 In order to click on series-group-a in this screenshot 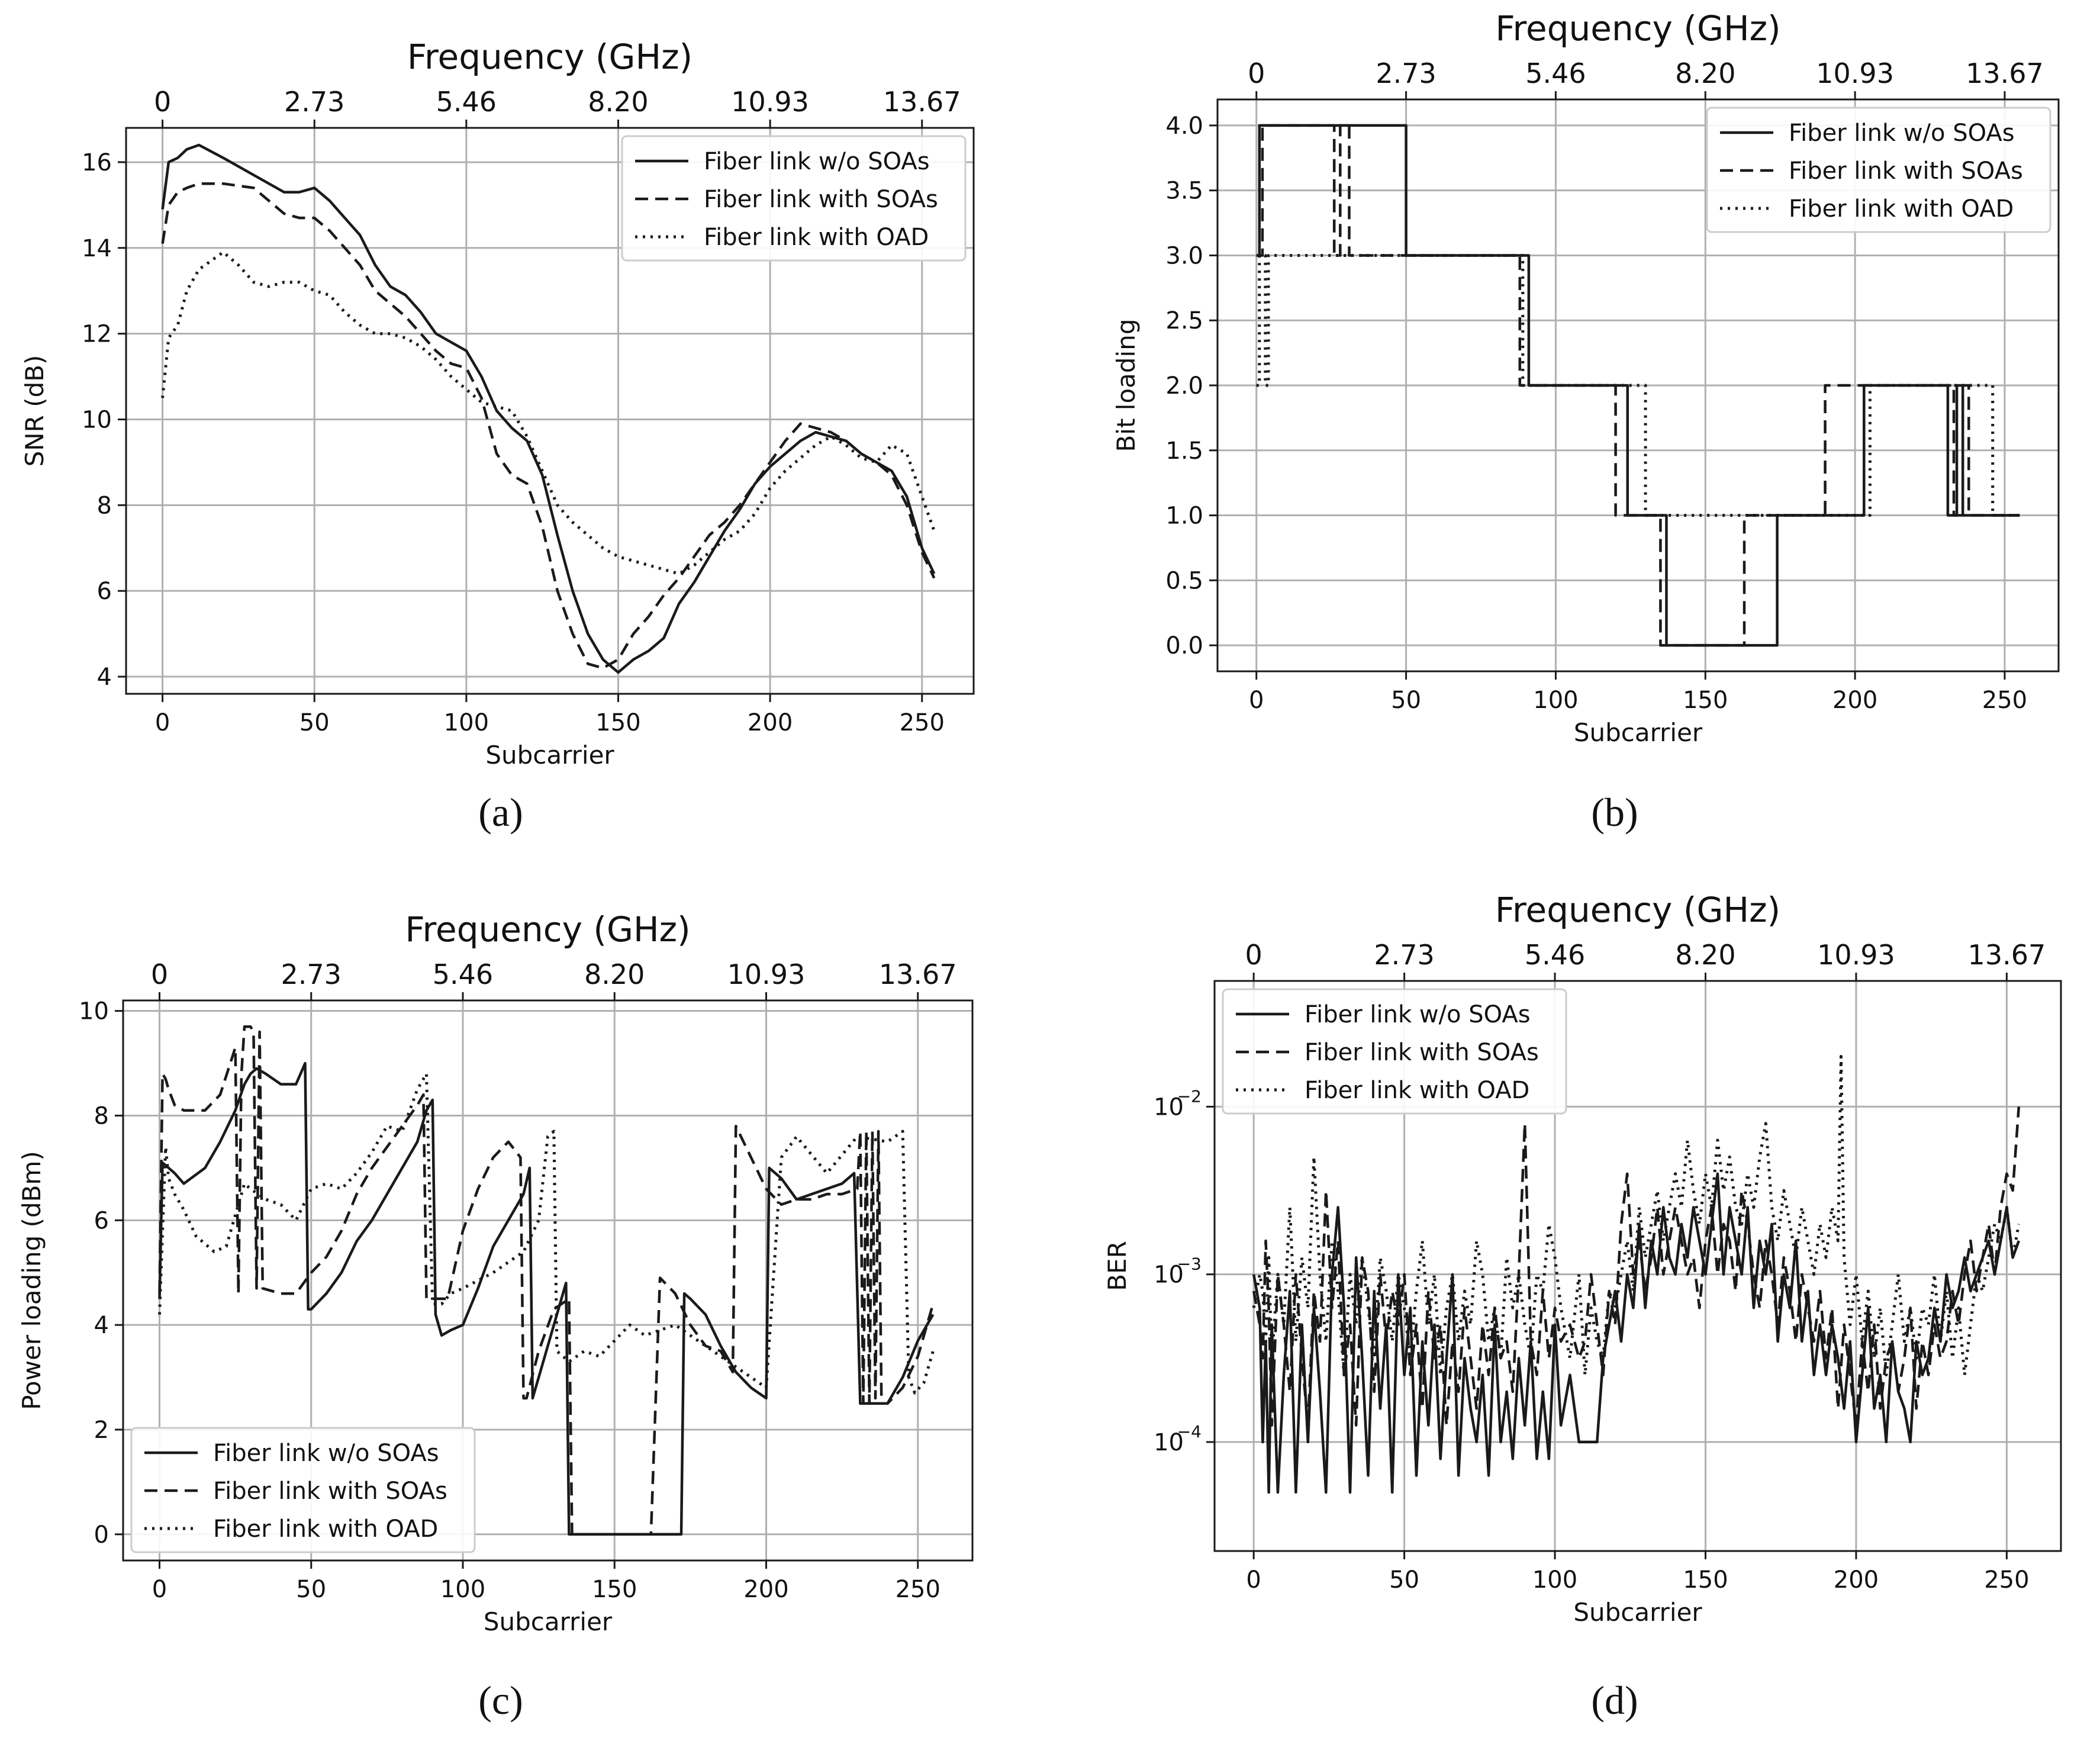, I will do `click(548, 408)`.